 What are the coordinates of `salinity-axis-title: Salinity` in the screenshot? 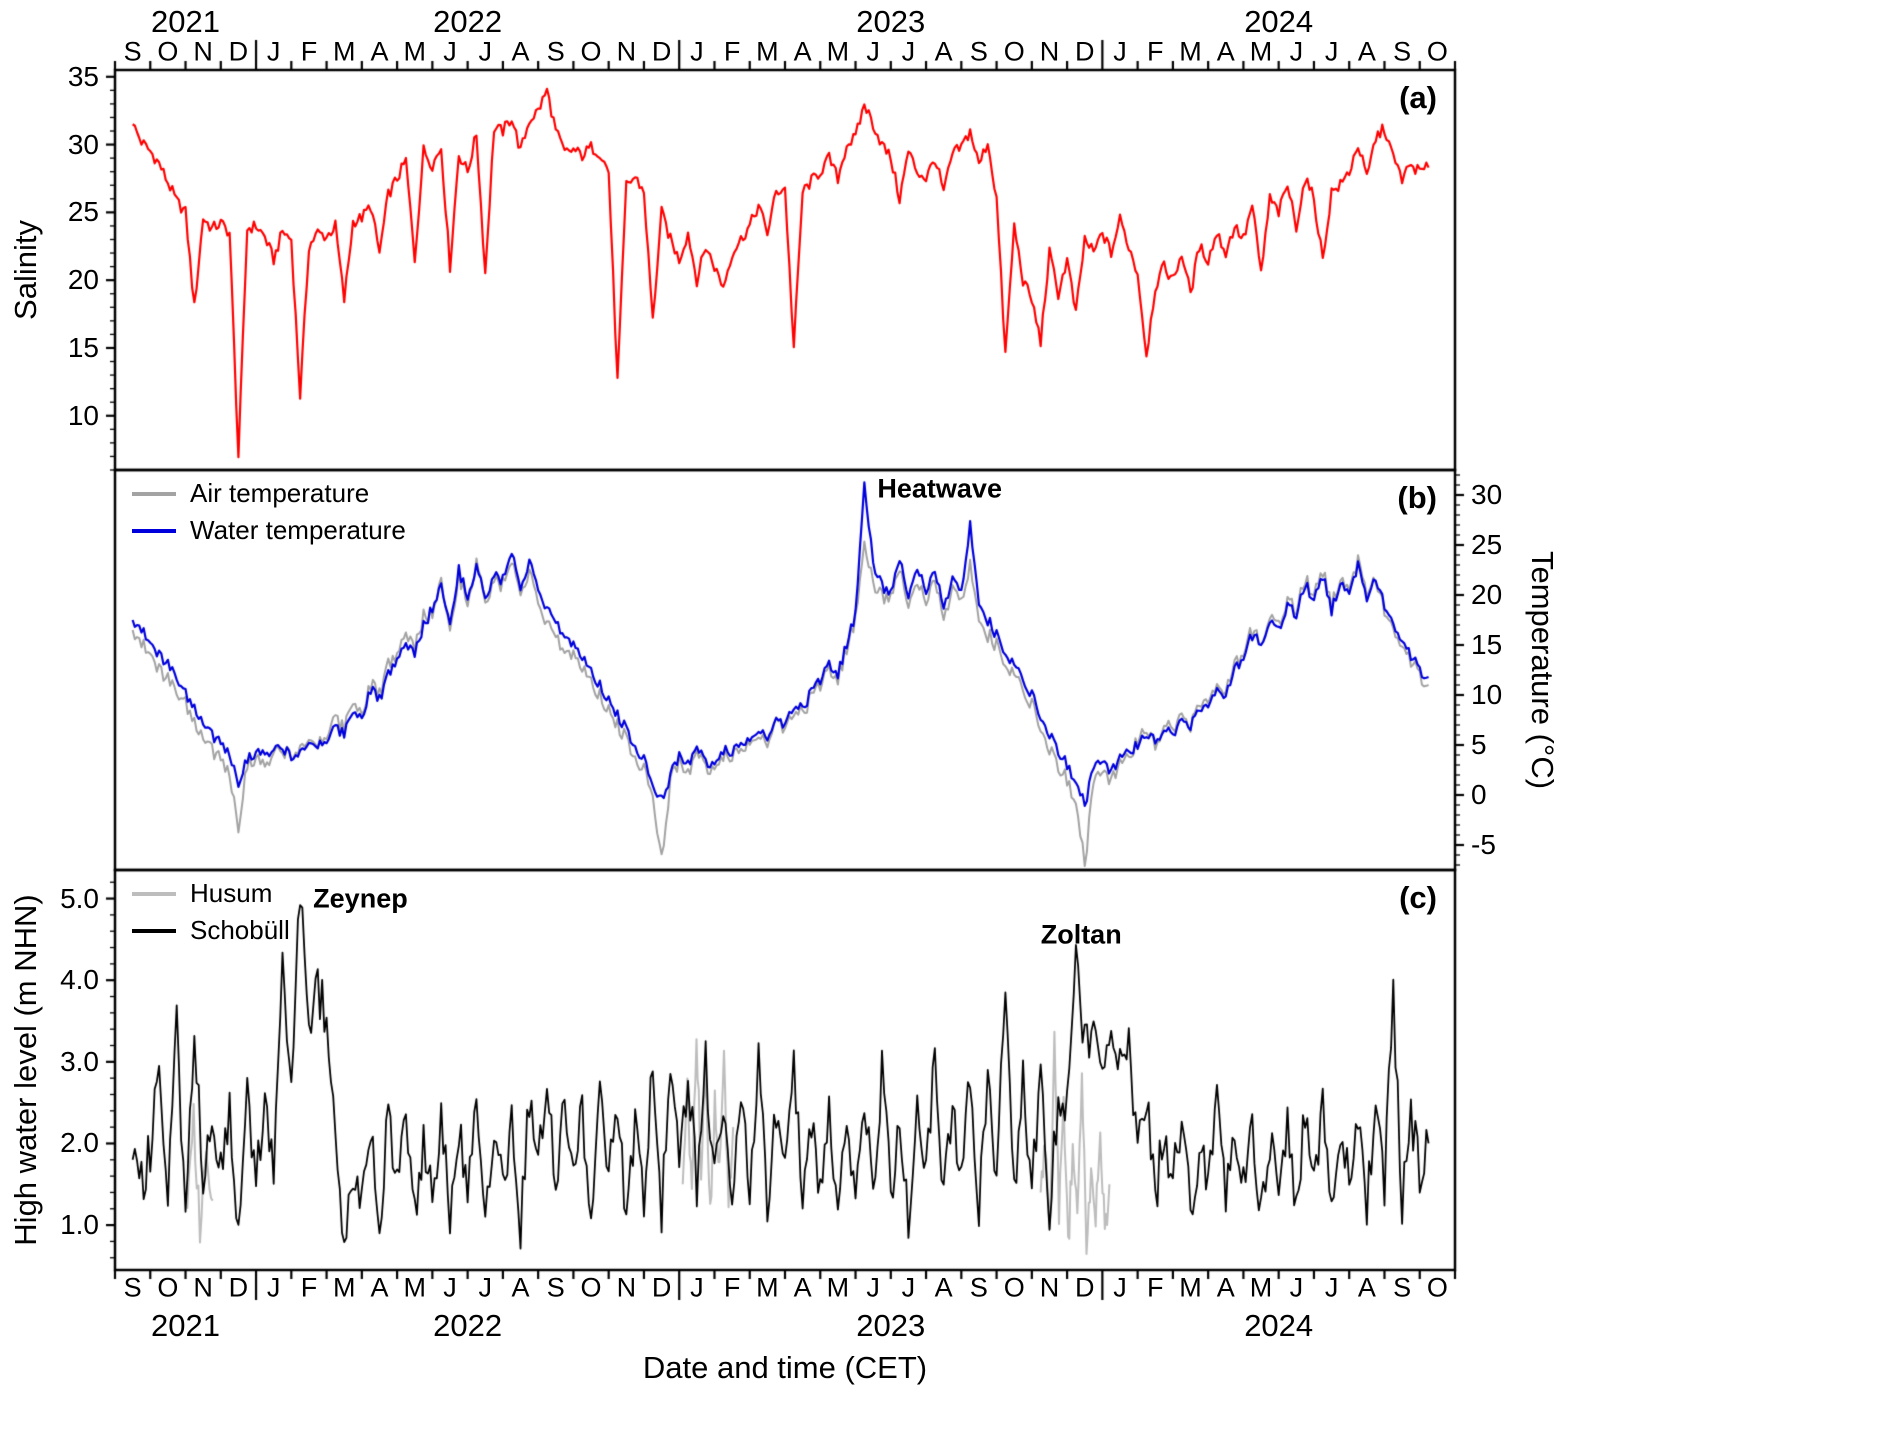 It's located at (25, 270).